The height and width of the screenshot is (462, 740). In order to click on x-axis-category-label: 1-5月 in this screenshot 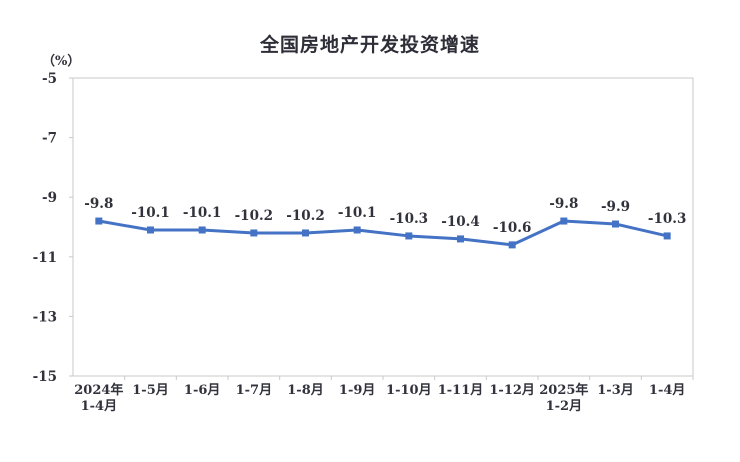, I will do `click(150, 390)`.